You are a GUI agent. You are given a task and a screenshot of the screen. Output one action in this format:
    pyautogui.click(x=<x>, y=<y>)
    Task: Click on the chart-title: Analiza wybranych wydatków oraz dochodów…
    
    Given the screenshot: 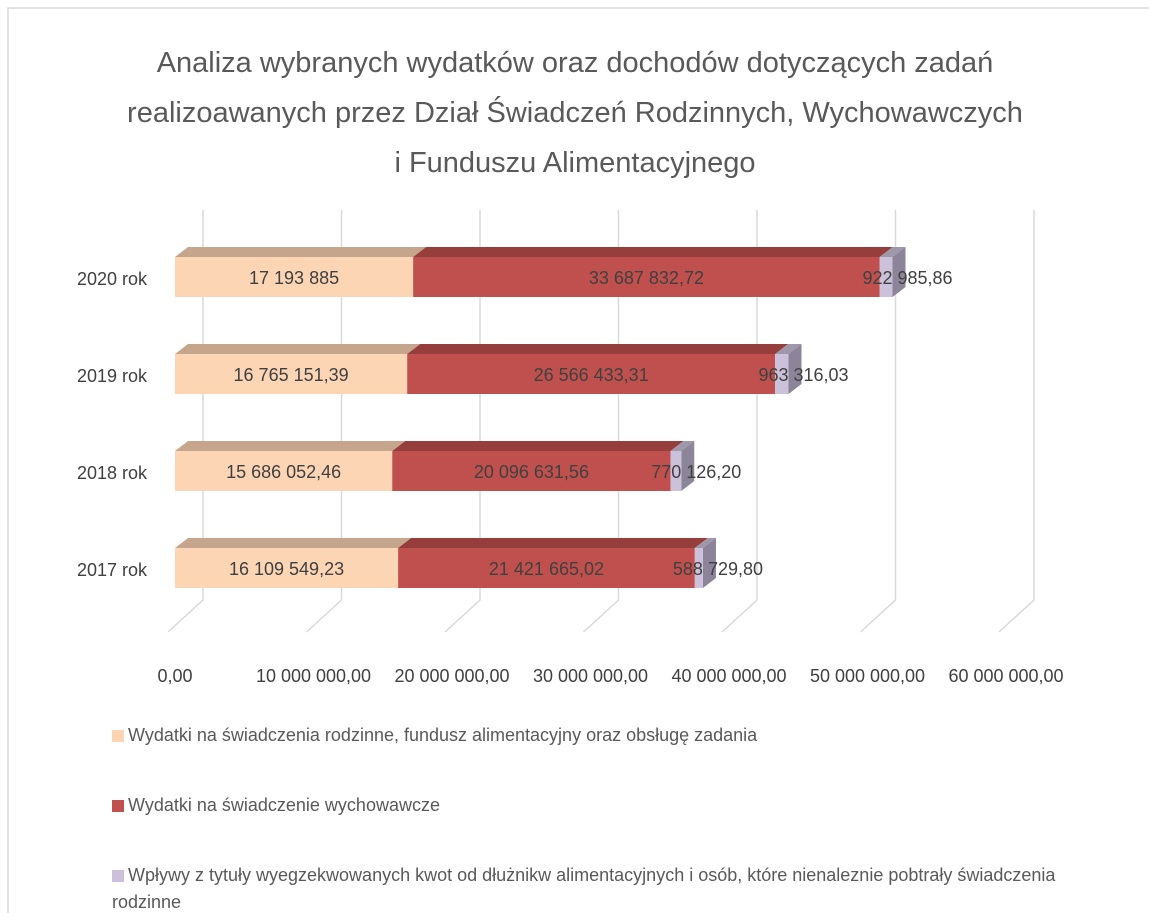 What is the action you would take?
    pyautogui.click(x=575, y=113)
    